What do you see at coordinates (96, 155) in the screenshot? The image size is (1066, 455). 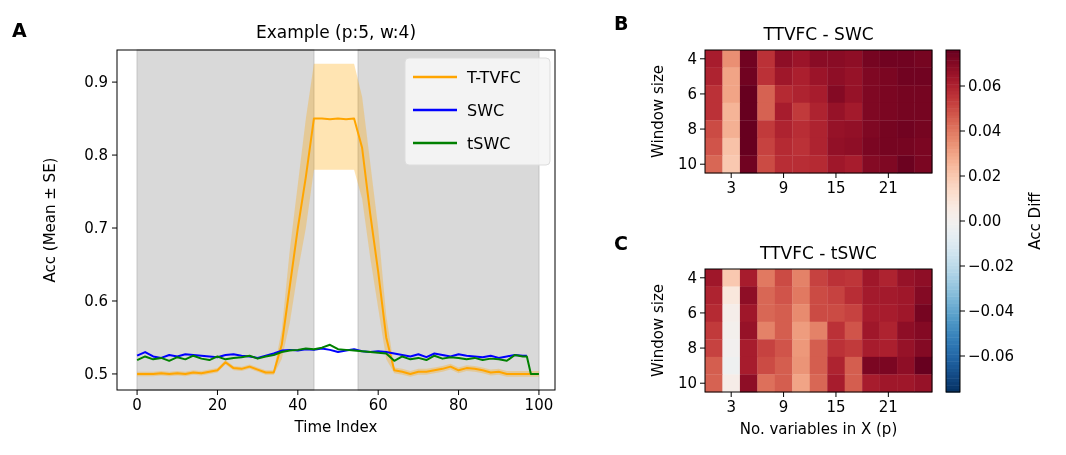 I see `y-tick-label: 0.8` at bounding box center [96, 155].